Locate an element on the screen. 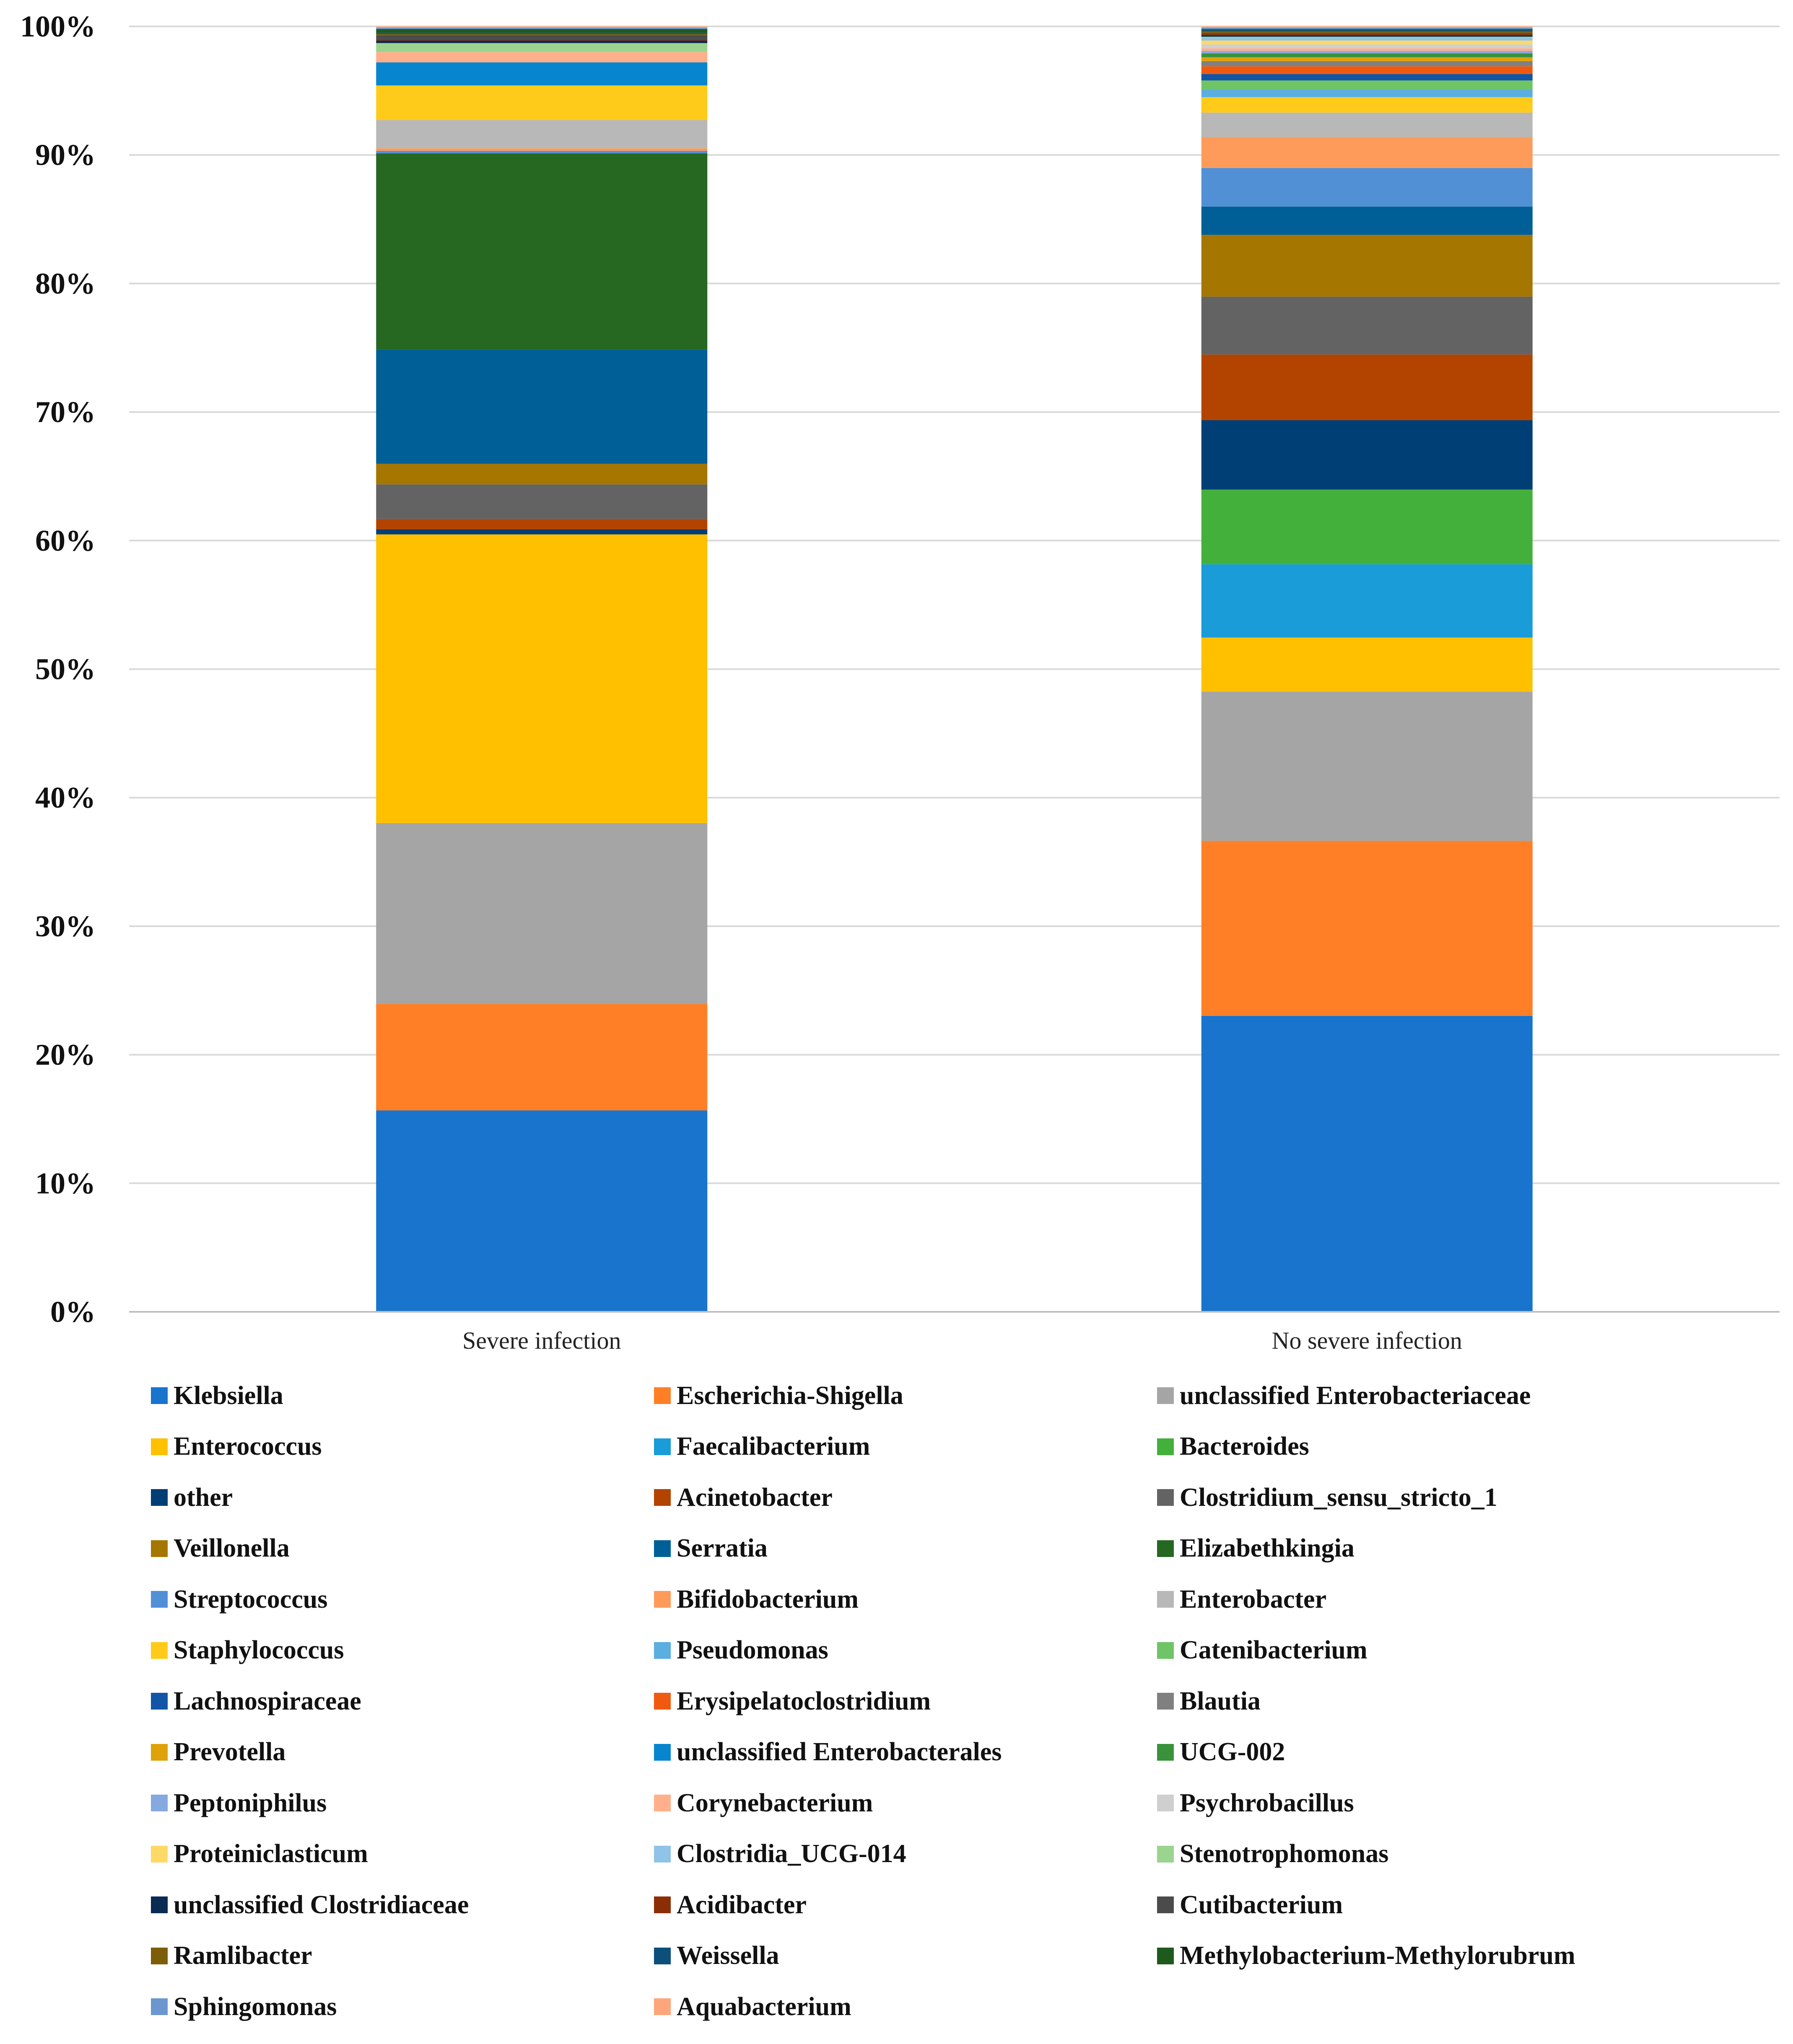  y-tick-label: 50% is located at coordinates (65, 670).